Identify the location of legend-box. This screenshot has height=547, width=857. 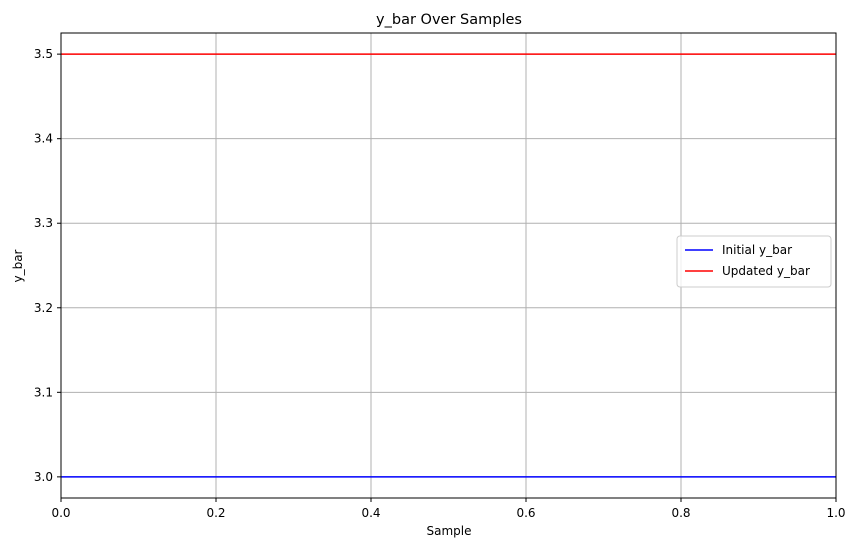
(754, 261).